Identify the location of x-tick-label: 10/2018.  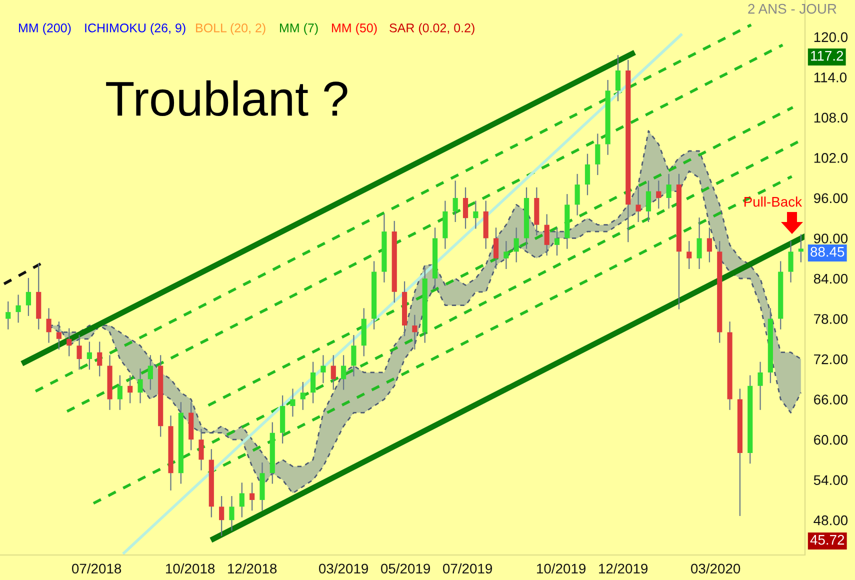
(190, 568).